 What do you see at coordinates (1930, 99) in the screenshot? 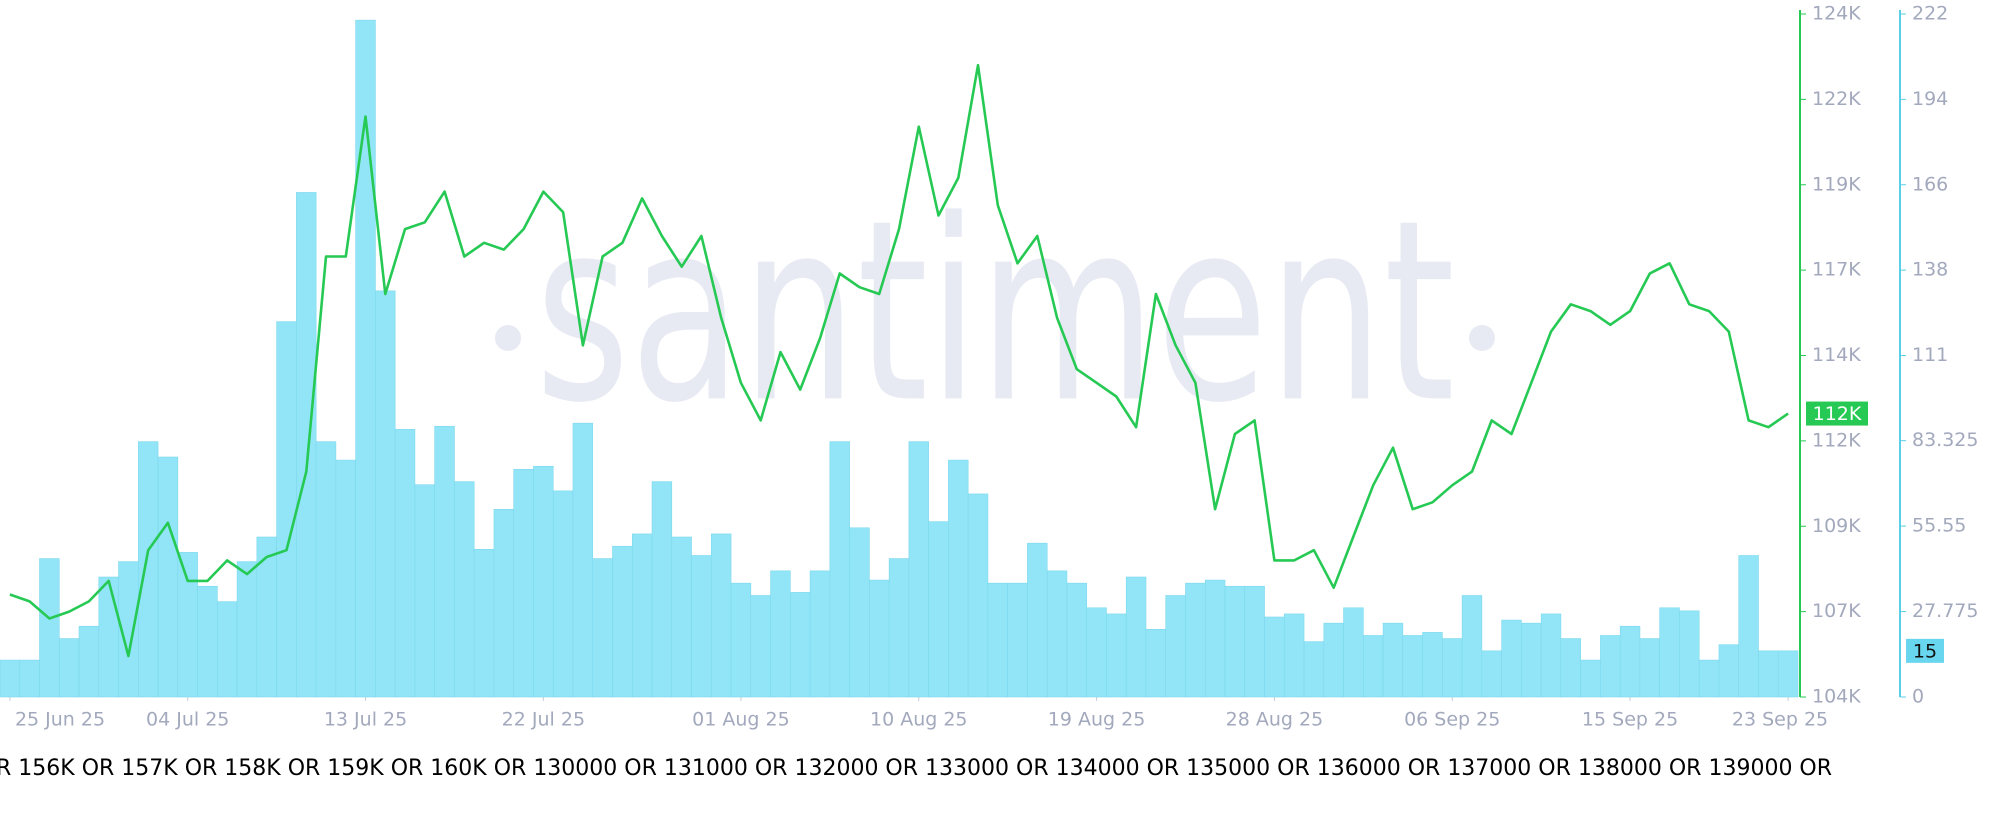
I see `y2-tick-label: 194` at bounding box center [1930, 99].